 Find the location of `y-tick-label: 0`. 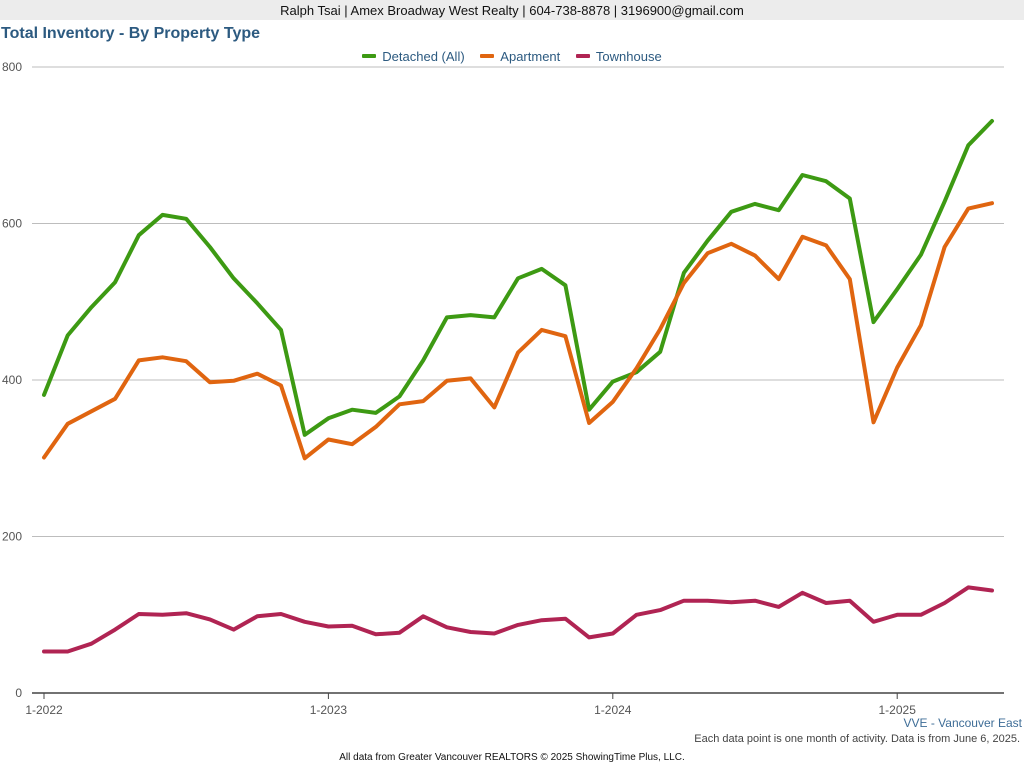

y-tick-label: 0 is located at coordinates (18, 693).